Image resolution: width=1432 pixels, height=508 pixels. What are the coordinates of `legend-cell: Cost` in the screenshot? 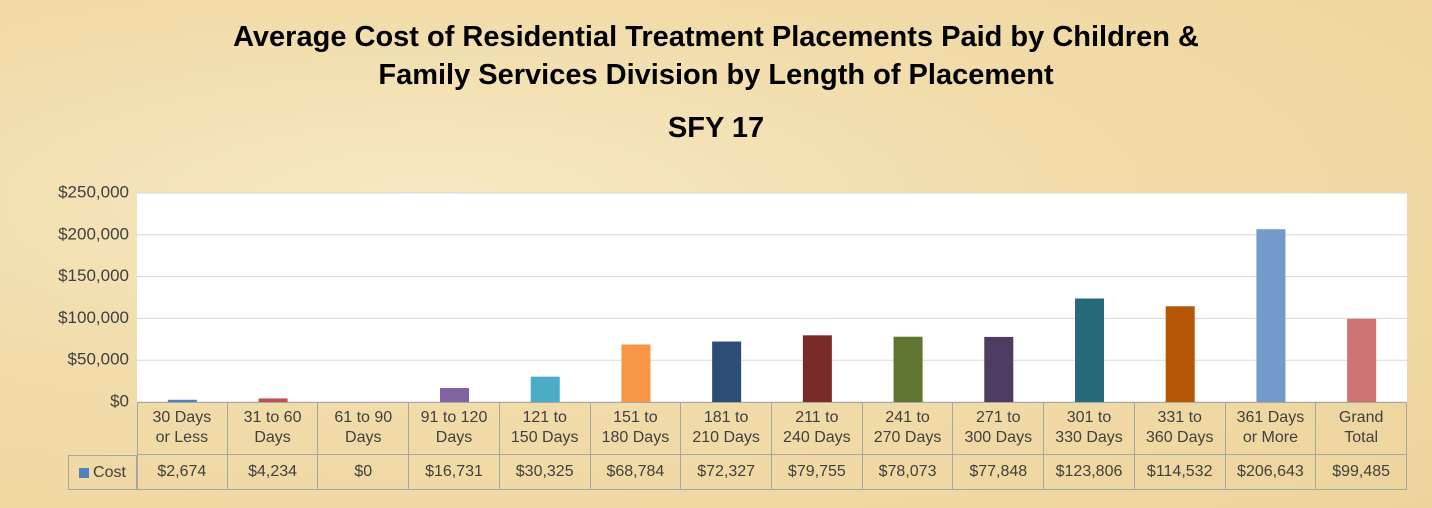 It's located at (102, 472).